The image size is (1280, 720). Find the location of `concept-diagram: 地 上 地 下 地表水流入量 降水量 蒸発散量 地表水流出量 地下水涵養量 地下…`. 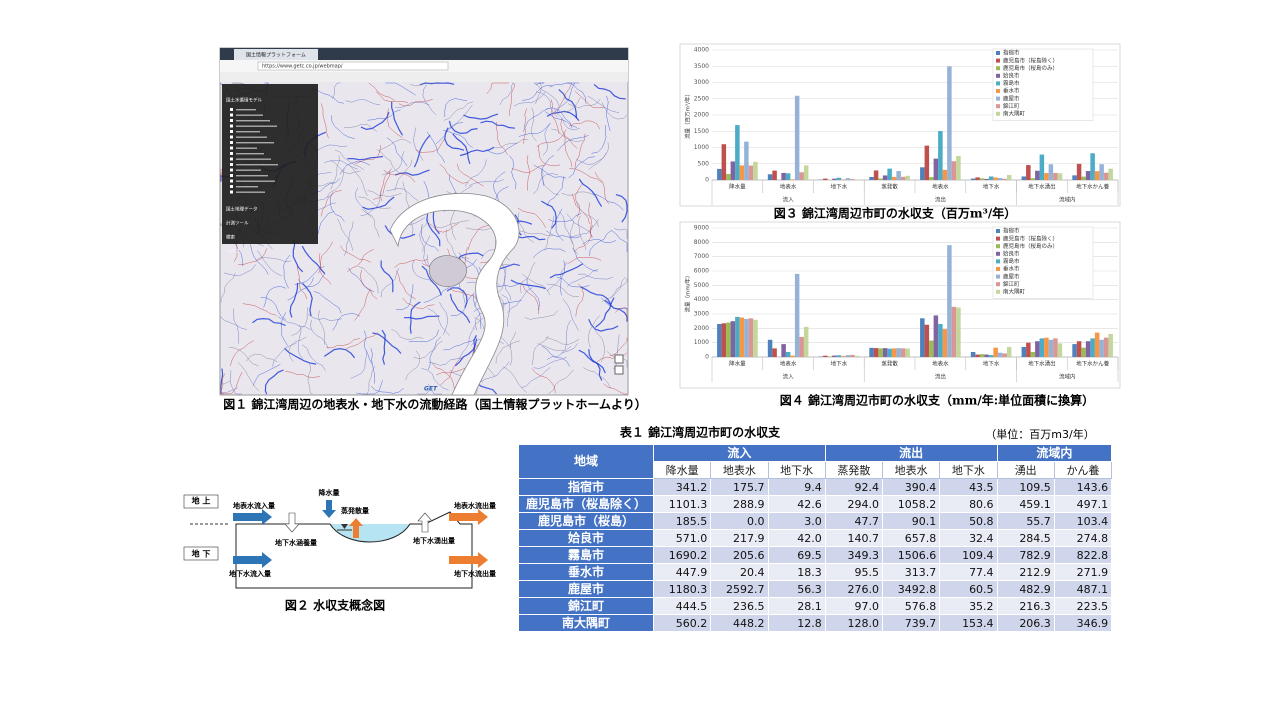

concept-diagram: 地 上 地 下 地表水流入量 降水量 蒸発散量 地表水流出量 地下水涵養量 地下… is located at coordinates (339, 538).